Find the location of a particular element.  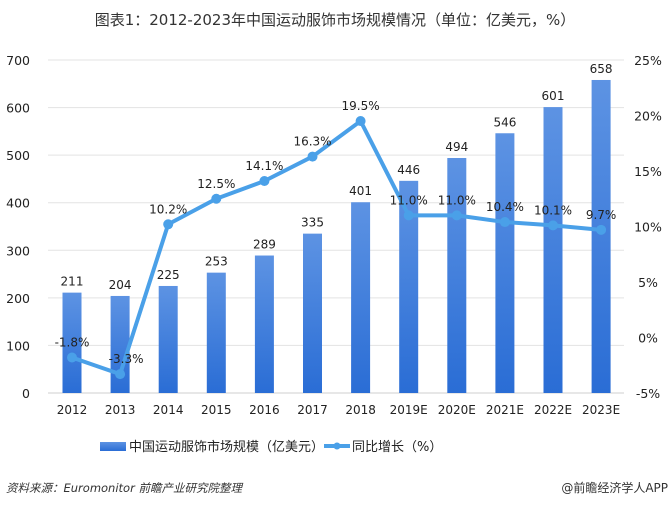

bar-value-label: 601 is located at coordinates (553, 96).